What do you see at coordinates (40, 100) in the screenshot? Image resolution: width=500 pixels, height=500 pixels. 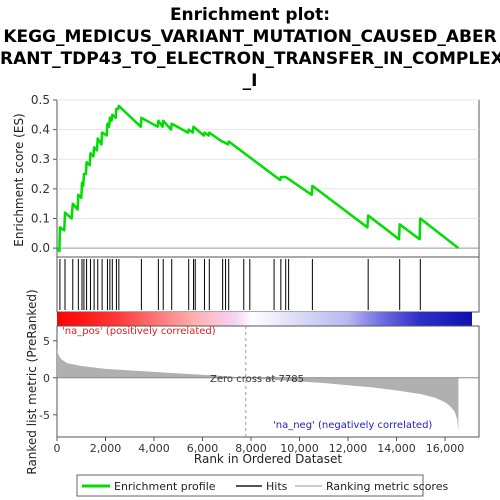 I see `es-y-tick-label: 0.5` at bounding box center [40, 100].